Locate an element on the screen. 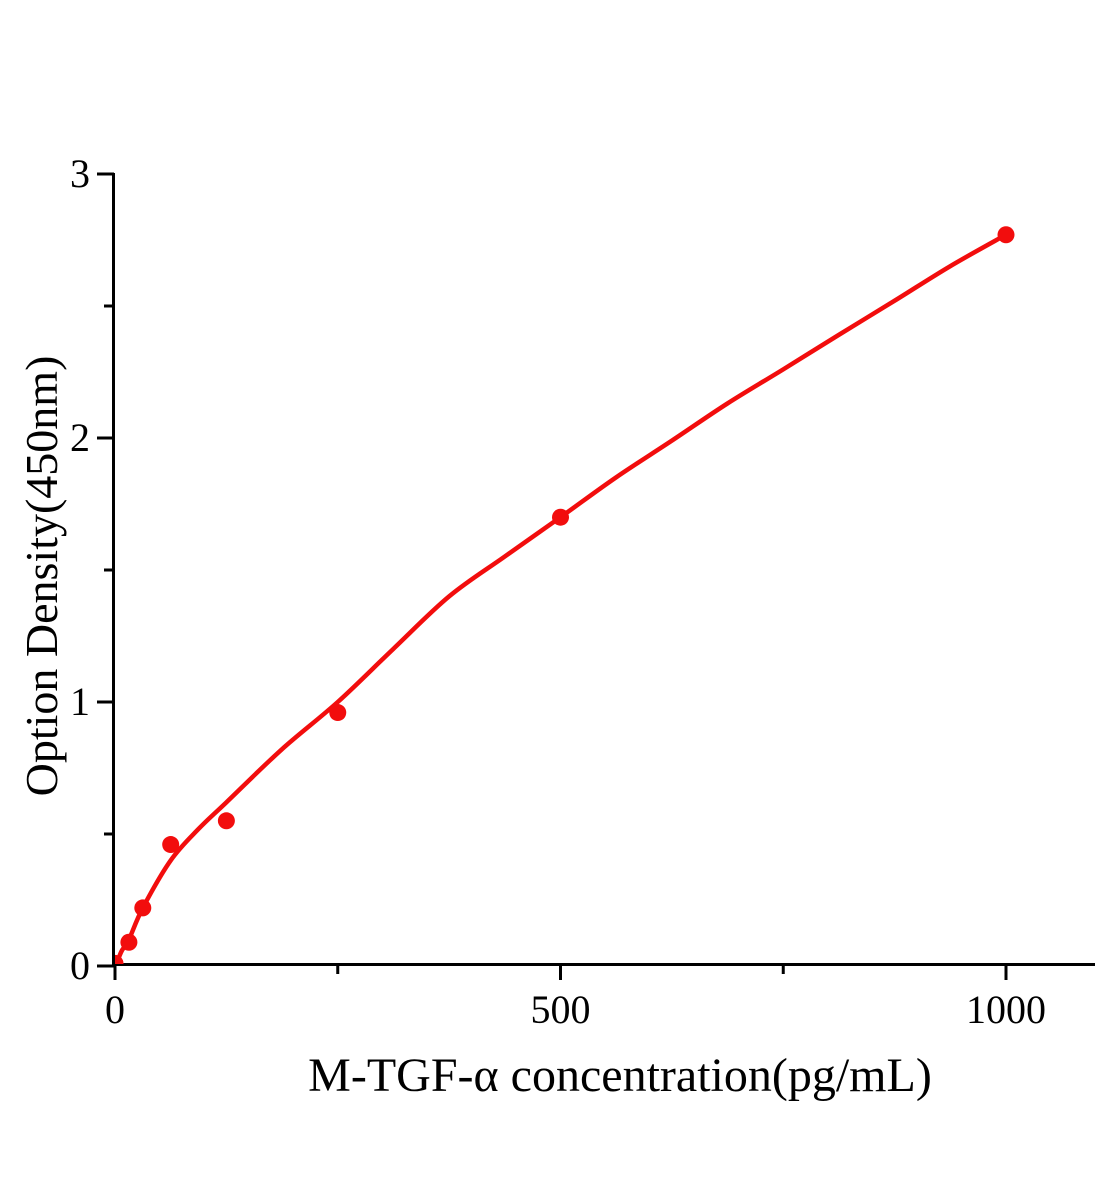 The image size is (1104, 1200). y-tick-label: 2 is located at coordinates (80, 437).